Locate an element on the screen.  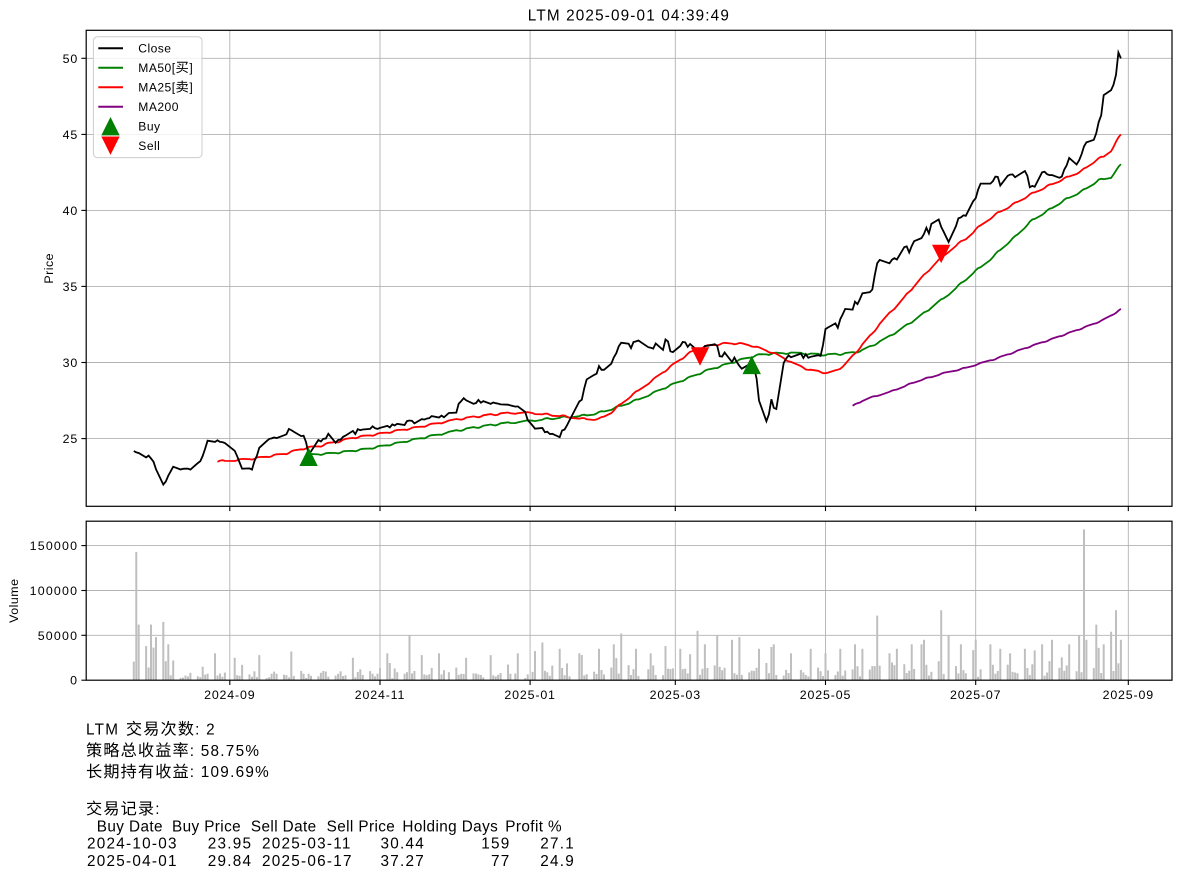
svg-text: 35 is located at coordinates (71, 287).